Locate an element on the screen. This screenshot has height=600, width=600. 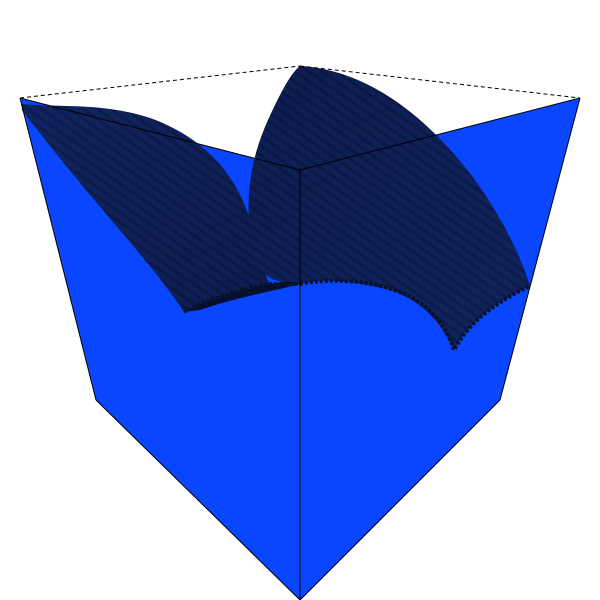
surface-right-rim is located at coordinates (415, 317).